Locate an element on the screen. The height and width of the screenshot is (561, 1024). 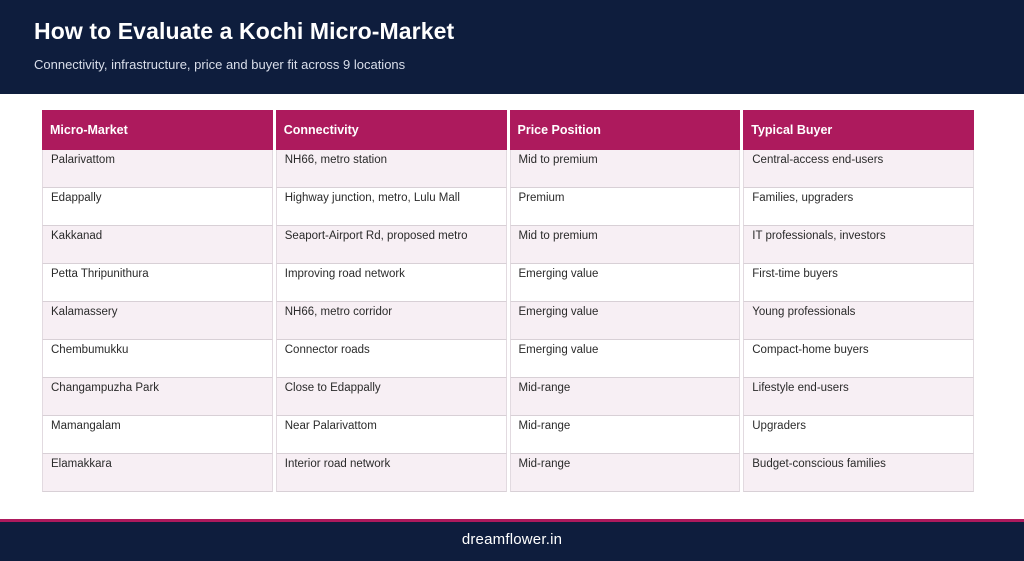
cell-typical-buyer: Lifestyle end-users is located at coordinates (858, 397).